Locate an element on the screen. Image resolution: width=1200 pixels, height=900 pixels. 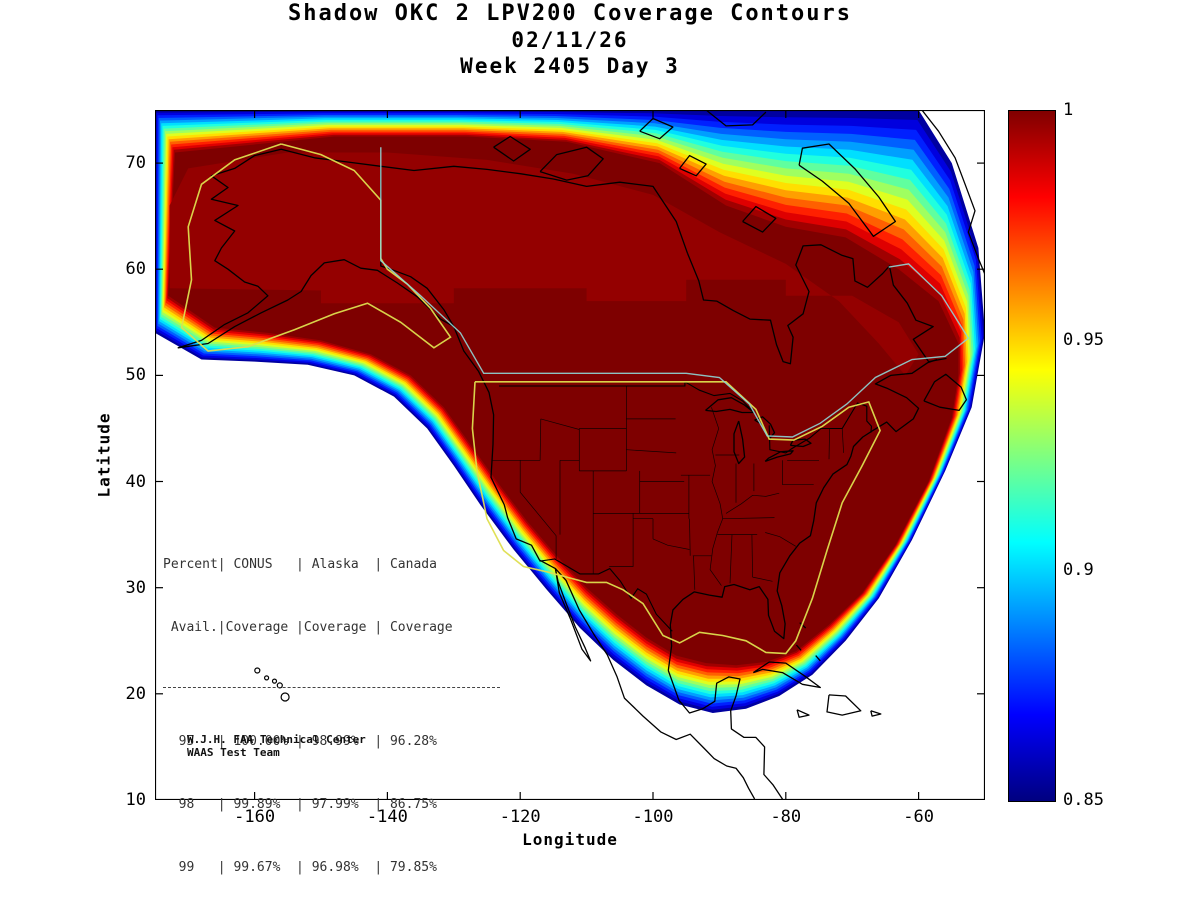
credit-line-1: W.J.H. FAA Technical Center is located at coordinates (276, 739).